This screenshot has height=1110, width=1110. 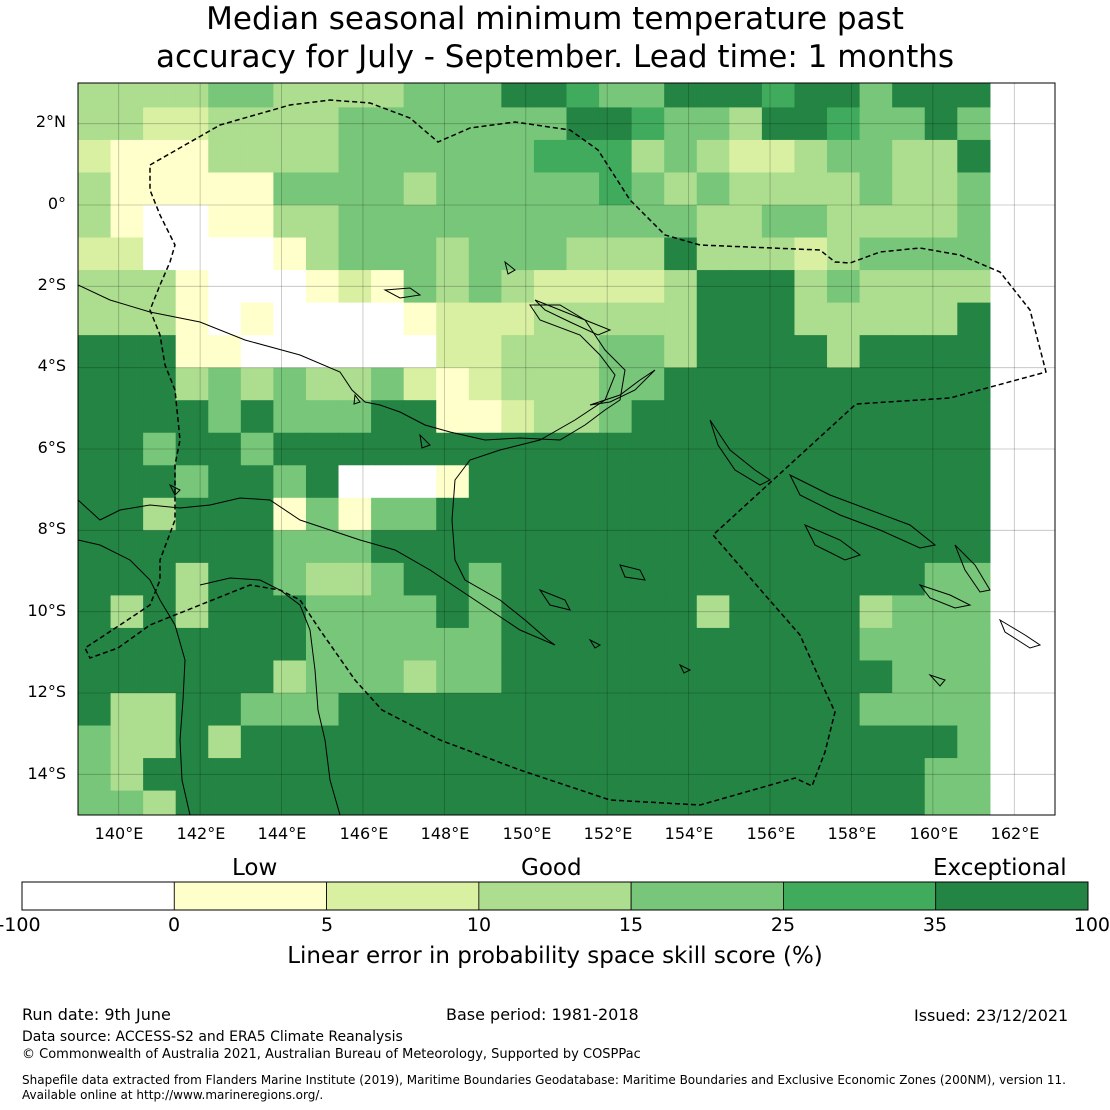 What do you see at coordinates (783, 925) in the screenshot?
I see `colorbar-tick: 25` at bounding box center [783, 925].